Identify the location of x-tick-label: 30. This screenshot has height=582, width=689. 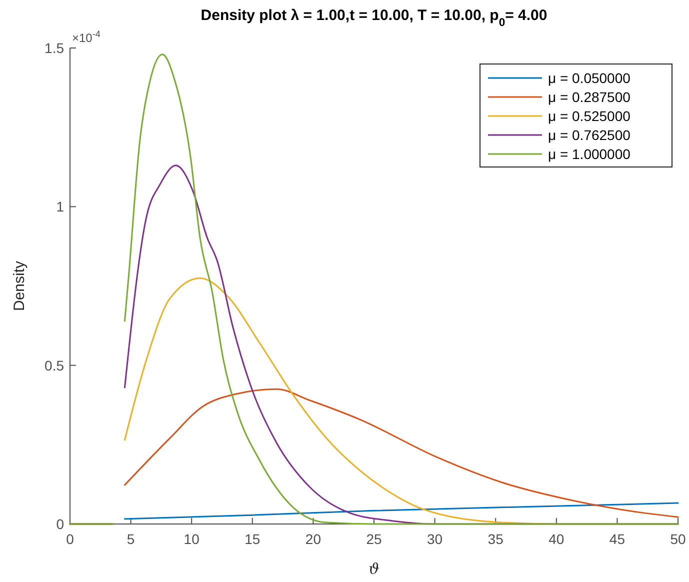
(435, 539).